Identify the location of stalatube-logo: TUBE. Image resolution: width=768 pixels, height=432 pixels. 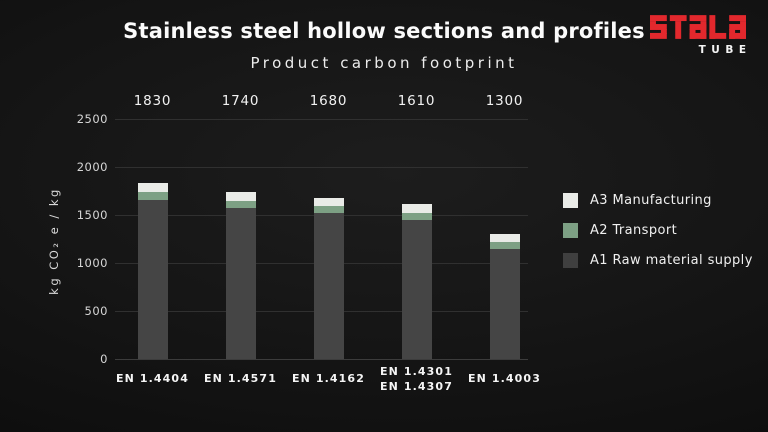
(698, 35).